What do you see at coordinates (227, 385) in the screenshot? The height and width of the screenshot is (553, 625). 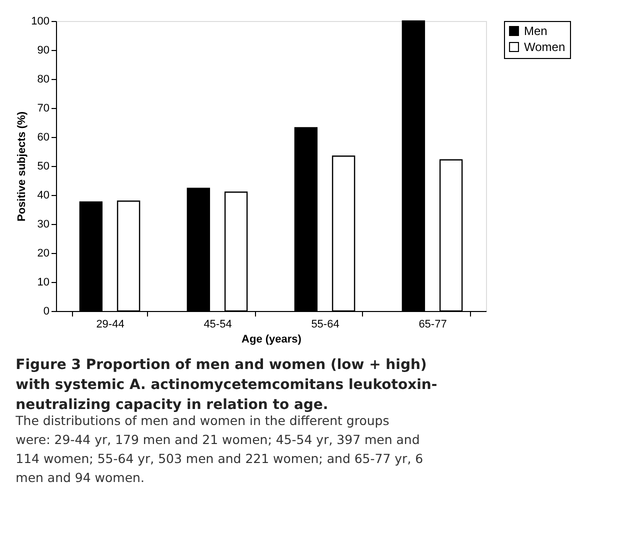 I see `text: Figure 3 Proportion of men and women (low + high) with systemic A. actinomycetemcomitans leukotoxin-neutralizing capacity in relation to age.` at bounding box center [227, 385].